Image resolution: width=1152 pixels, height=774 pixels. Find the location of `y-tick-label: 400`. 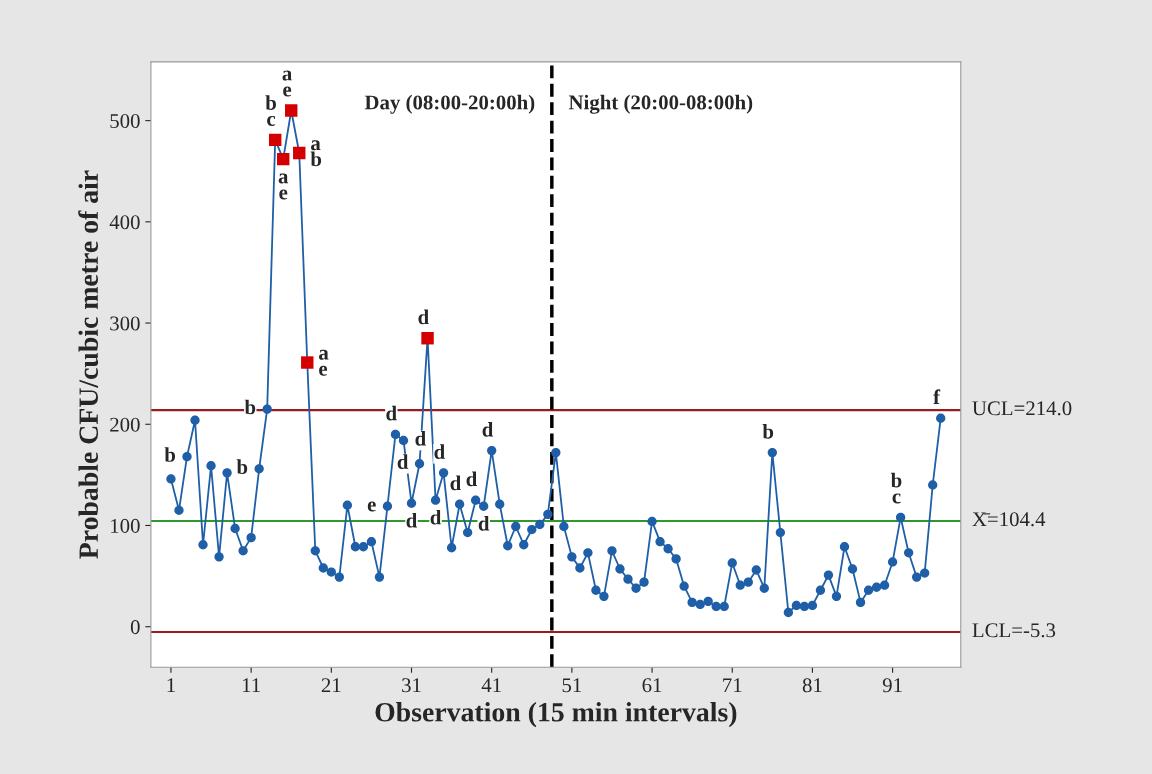

y-tick-label: 400 is located at coordinates (124, 222).